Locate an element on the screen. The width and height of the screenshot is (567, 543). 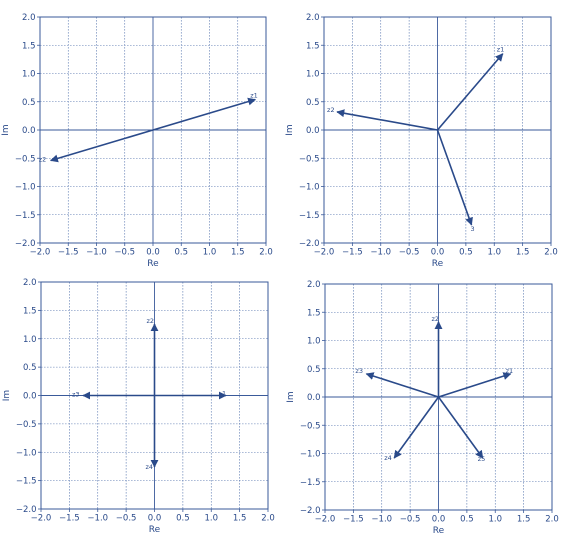
vector-label: z5 is located at coordinates (482, 459).